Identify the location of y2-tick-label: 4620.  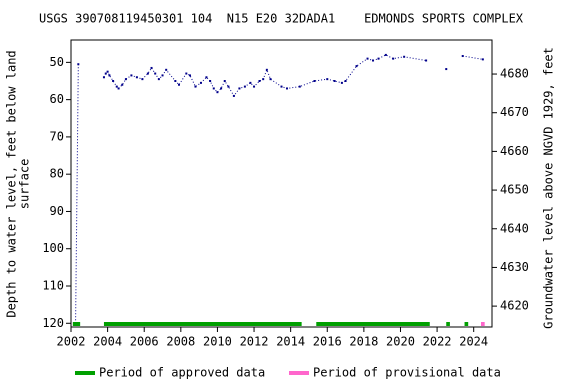
(514, 306).